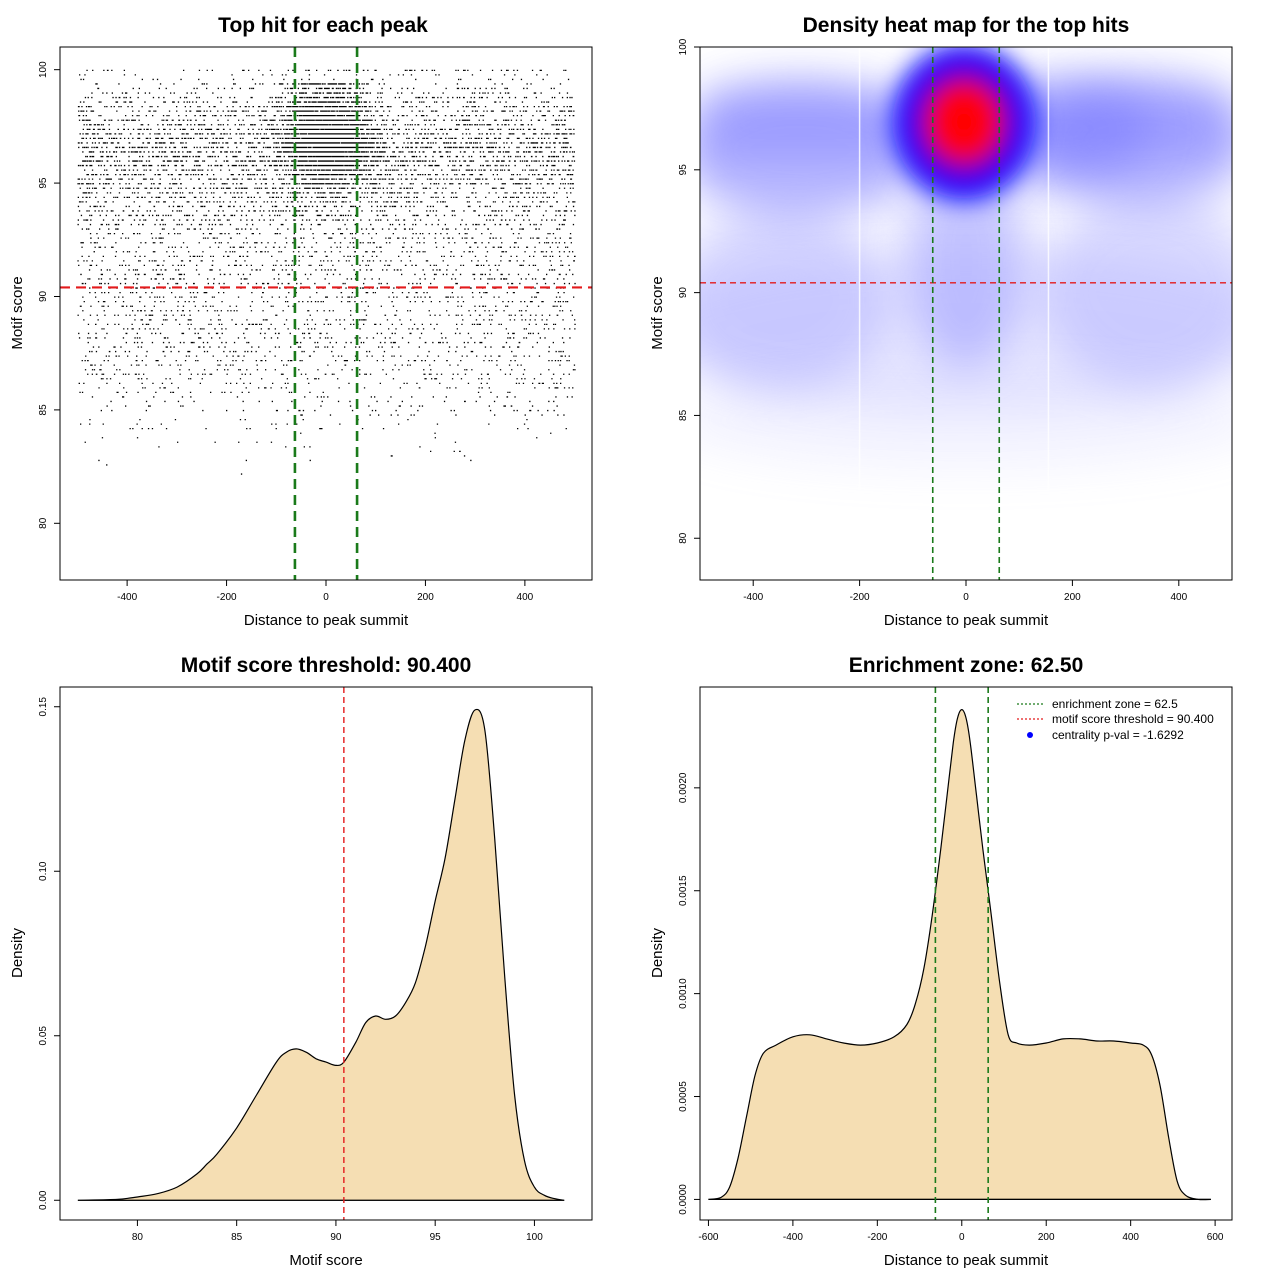  I want to click on scatter-y-axis: 80 85 90 95 100, so click(49, 295).